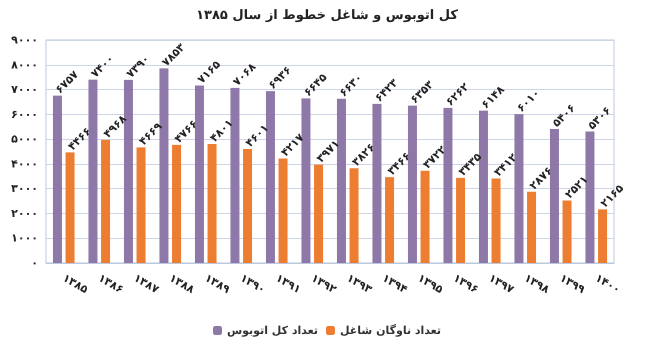  Describe the element at coordinates (217, 283) in the screenshot. I see `x-tick-label: ۱۳۸۹` at that location.